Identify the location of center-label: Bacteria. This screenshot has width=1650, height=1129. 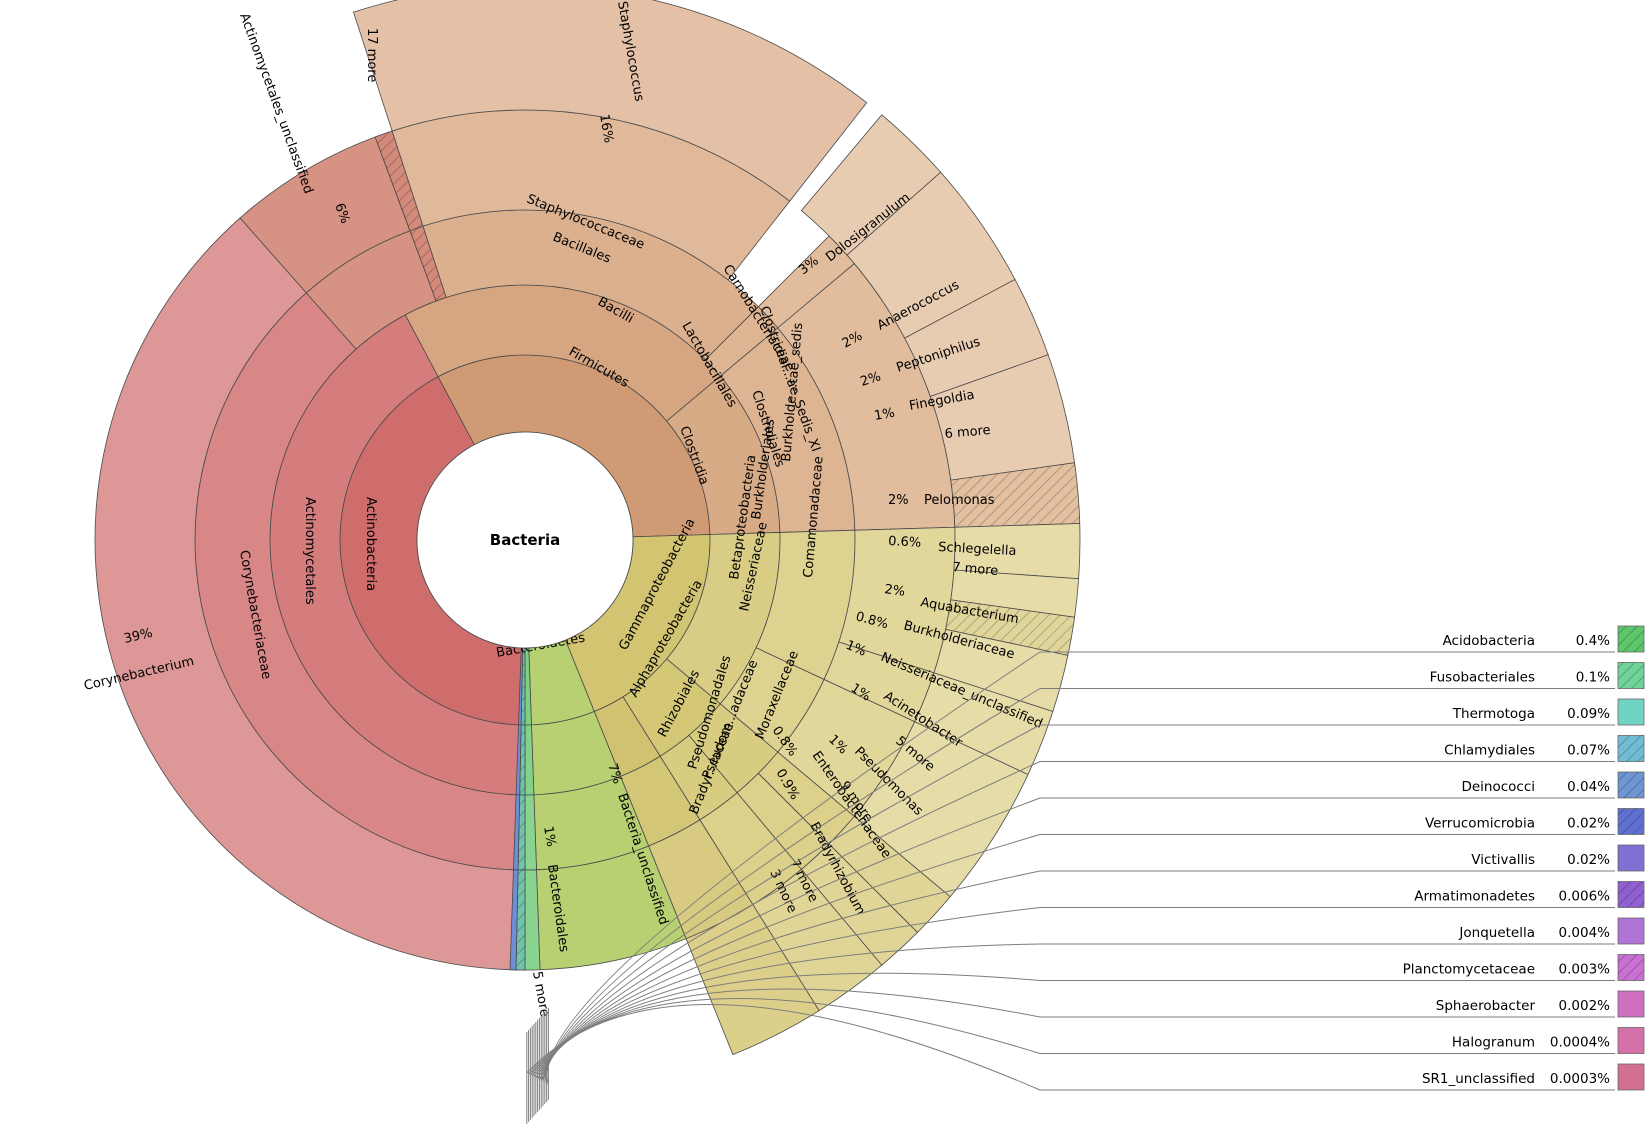
(525, 540).